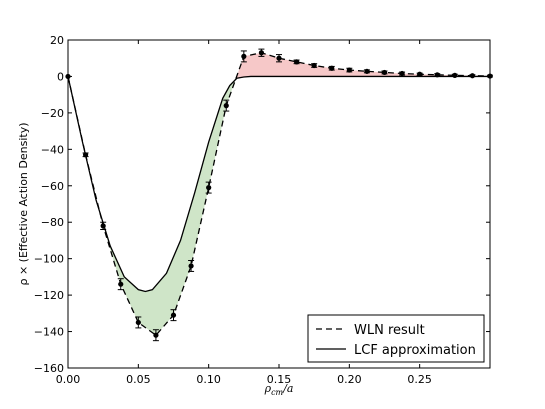 This screenshot has height=409, width=545. Describe the element at coordinates (349, 379) in the screenshot. I see `x-tick-label: 0.20` at that location.